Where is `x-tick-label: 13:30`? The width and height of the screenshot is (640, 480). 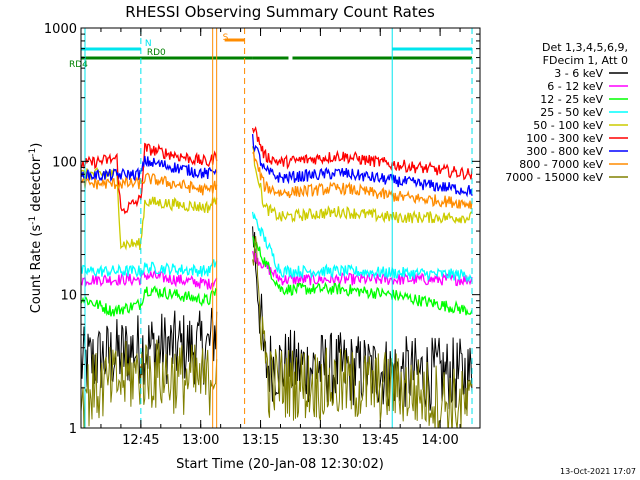
x-tick-label: 13:30 is located at coordinates (320, 440).